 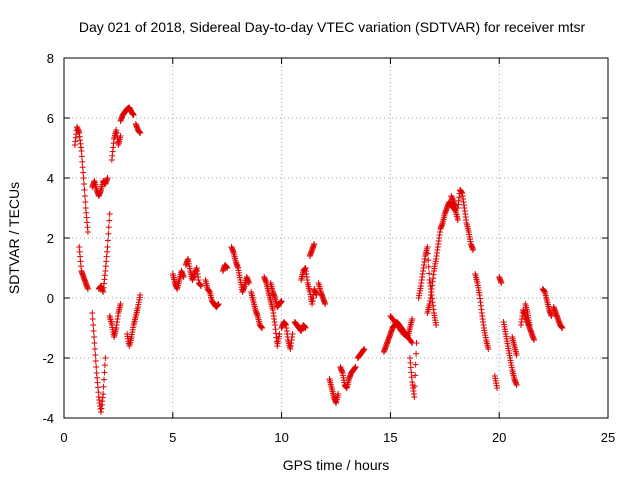 What do you see at coordinates (63, 437) in the screenshot?
I see `x-tick-label: 0` at bounding box center [63, 437].